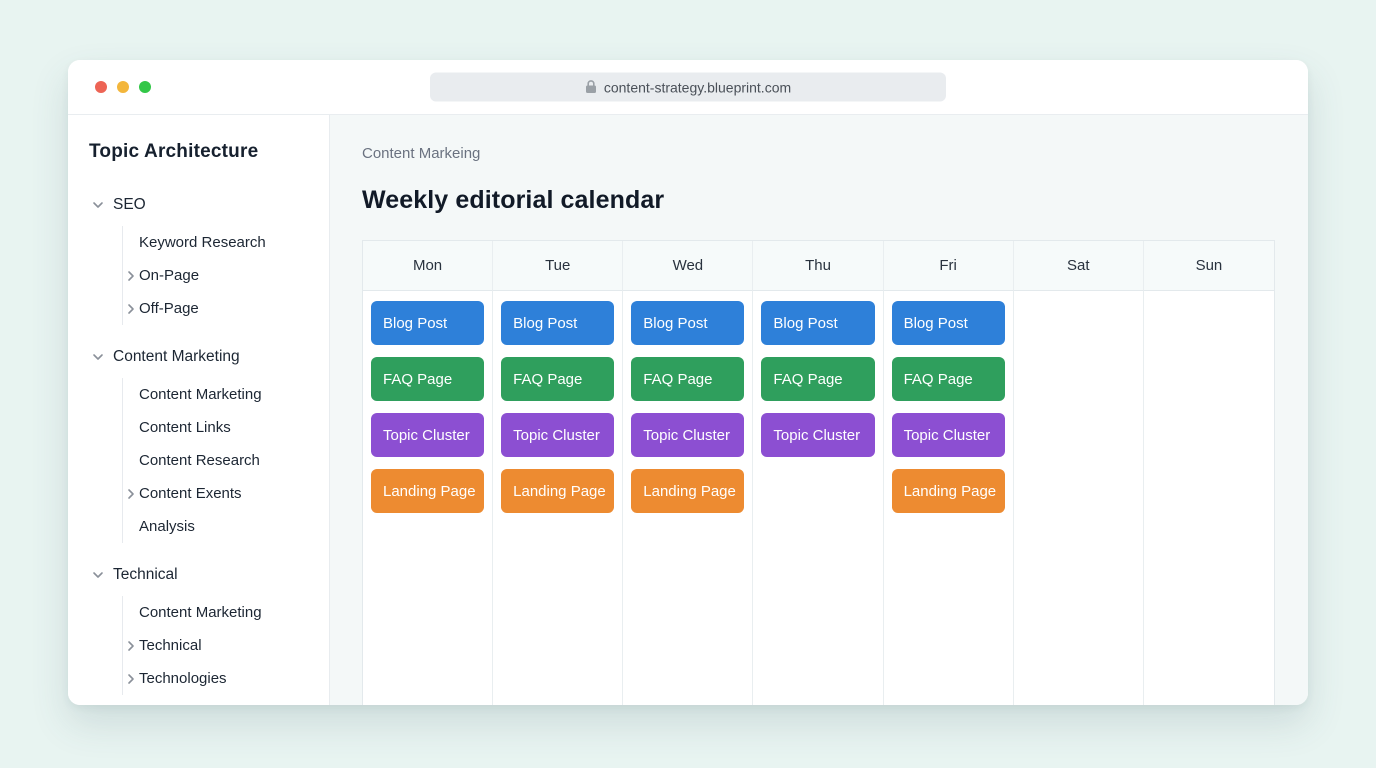 Image resolution: width=1376 pixels, height=768 pixels. Describe the element at coordinates (202, 242) in the screenshot. I see `tree-item-label: Keyword Research` at that location.